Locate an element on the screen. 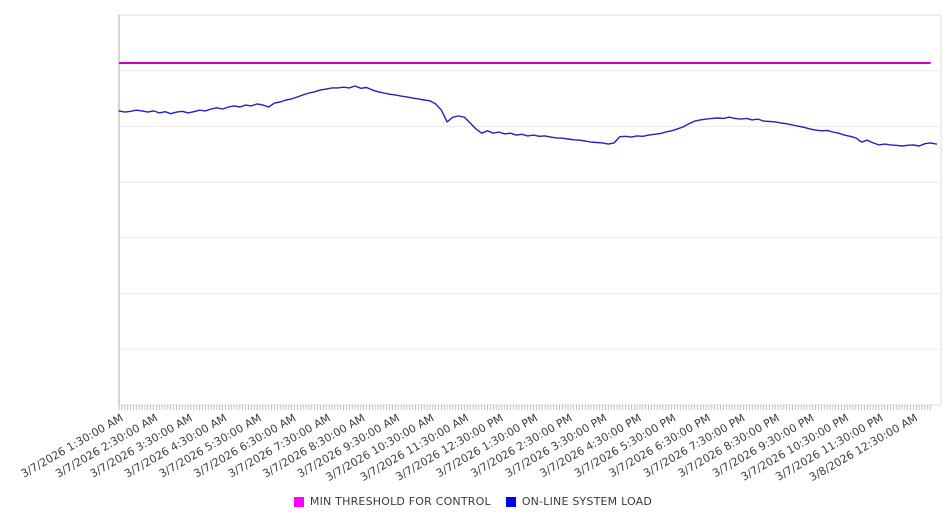 Image resolution: width=946 pixels, height=526 pixels. legend-swatch-min-threshold is located at coordinates (298, 501).